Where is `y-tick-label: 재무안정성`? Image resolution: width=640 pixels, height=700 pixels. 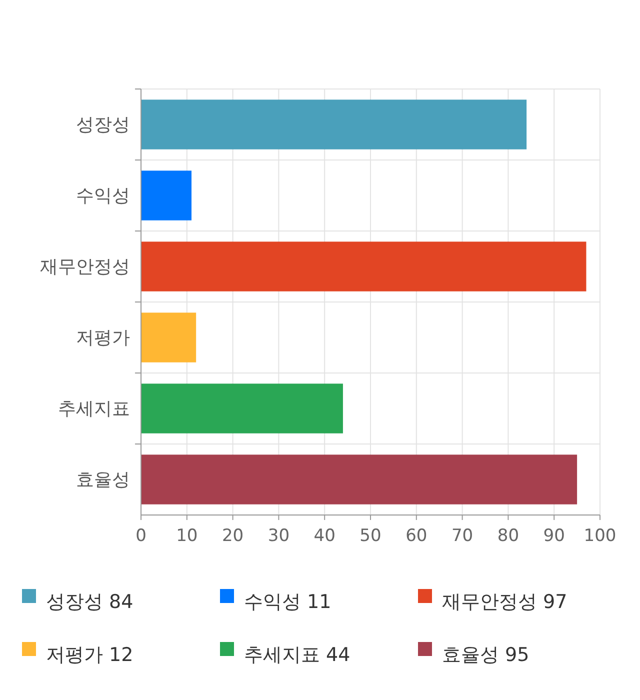 y-tick-label: 재무안정성 is located at coordinates (85, 267).